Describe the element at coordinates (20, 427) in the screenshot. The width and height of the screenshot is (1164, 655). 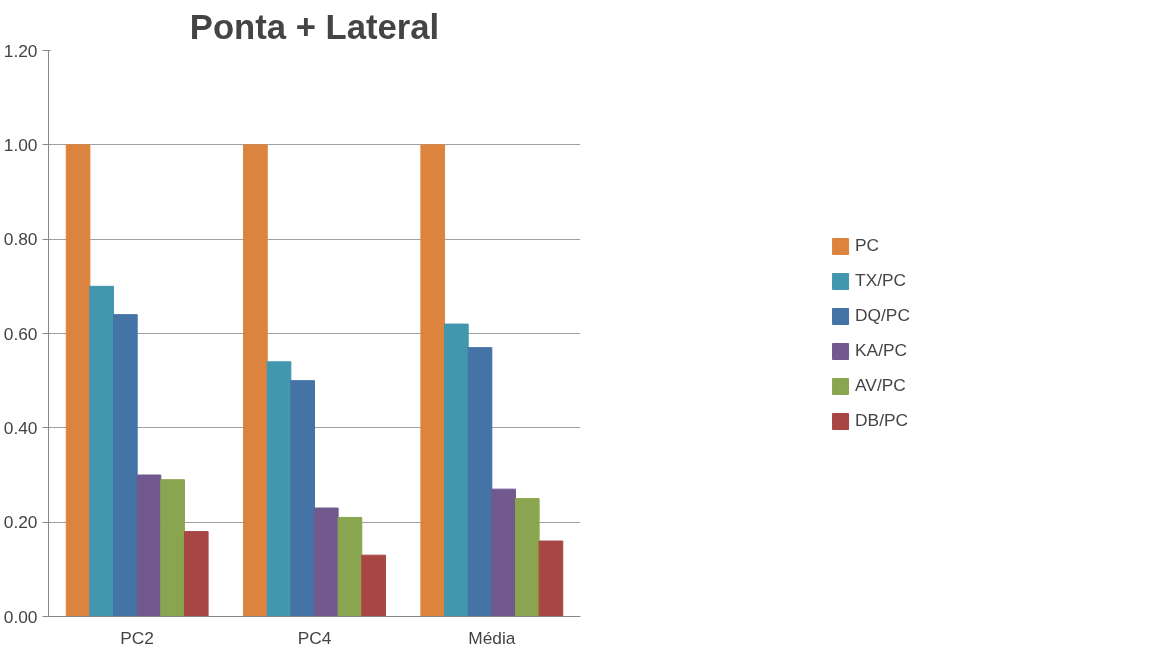
I see `y-tick-label: 0.40` at that location.